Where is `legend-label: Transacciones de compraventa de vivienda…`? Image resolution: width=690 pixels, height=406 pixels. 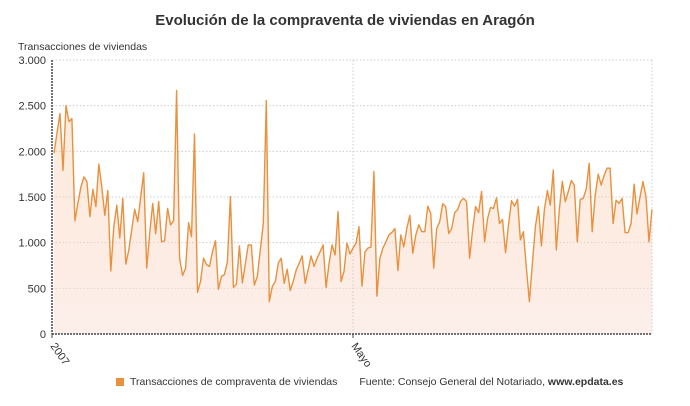 legend-label: Transacciones de compraventa de vivienda… is located at coordinates (234, 382).